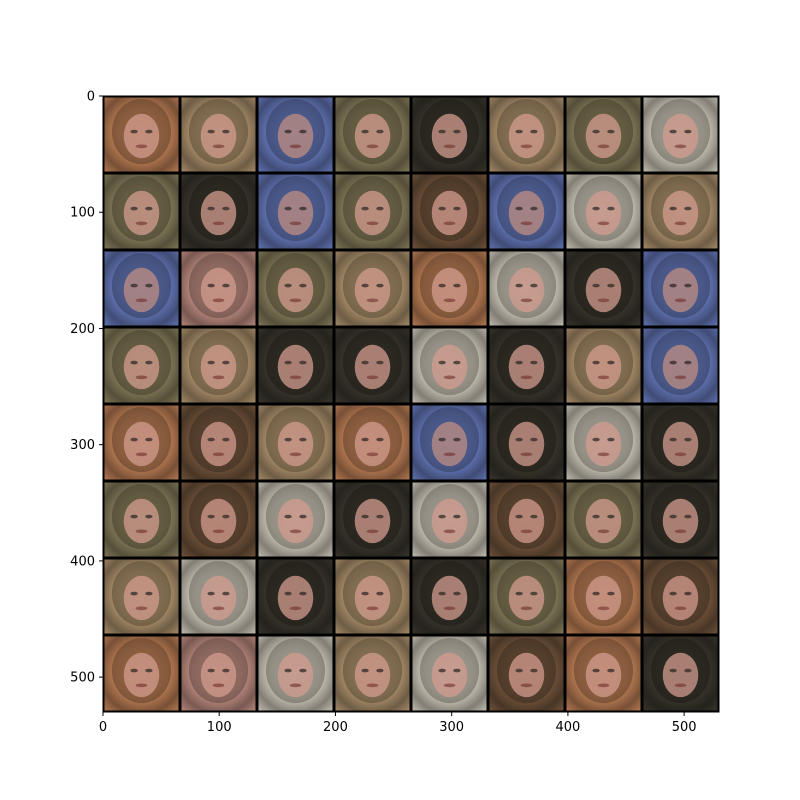  I want to click on face-tile-r7-c2, so click(218, 596).